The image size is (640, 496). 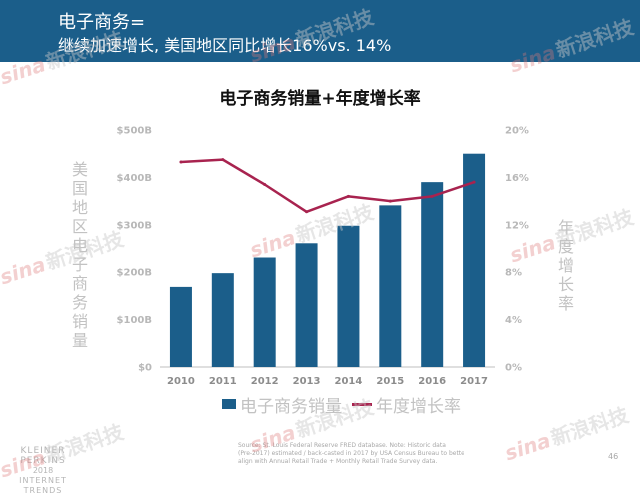 What do you see at coordinates (223, 381) in the screenshot?
I see `x-tick-label: 2011` at bounding box center [223, 381].